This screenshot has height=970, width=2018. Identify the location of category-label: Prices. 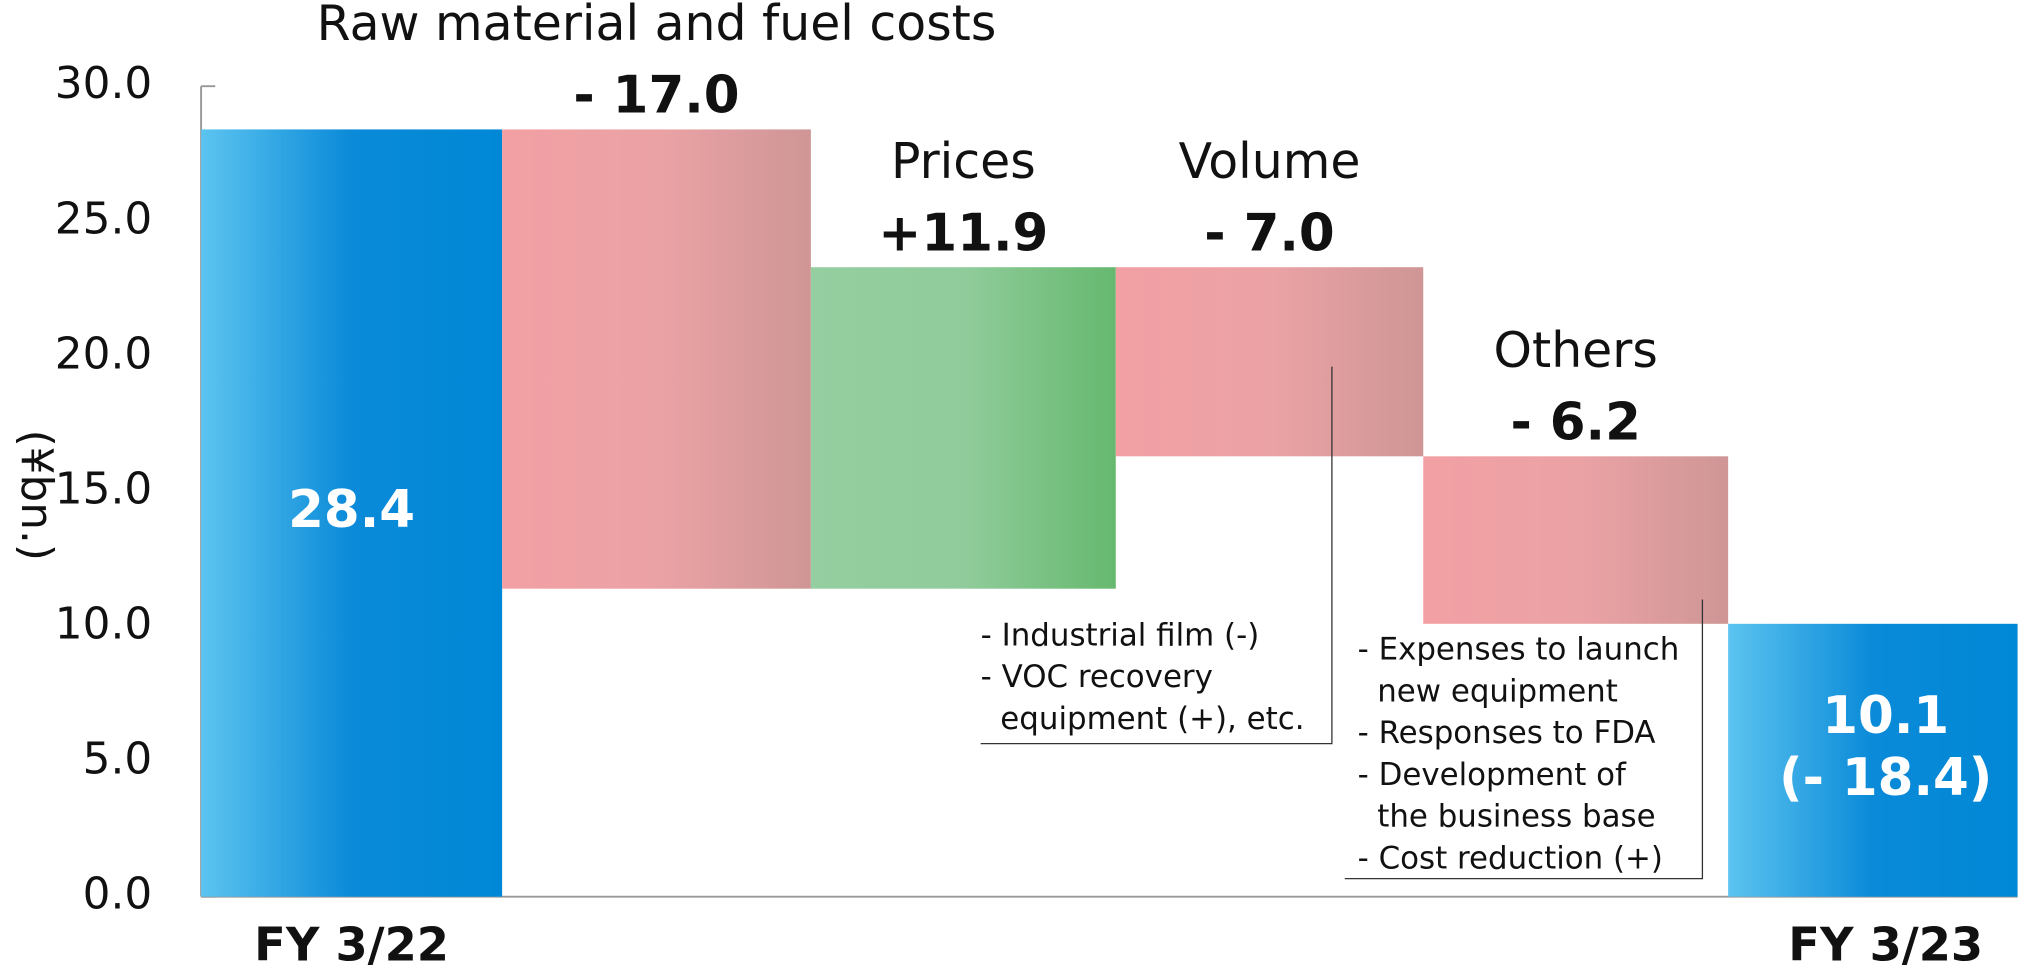
(963, 161).